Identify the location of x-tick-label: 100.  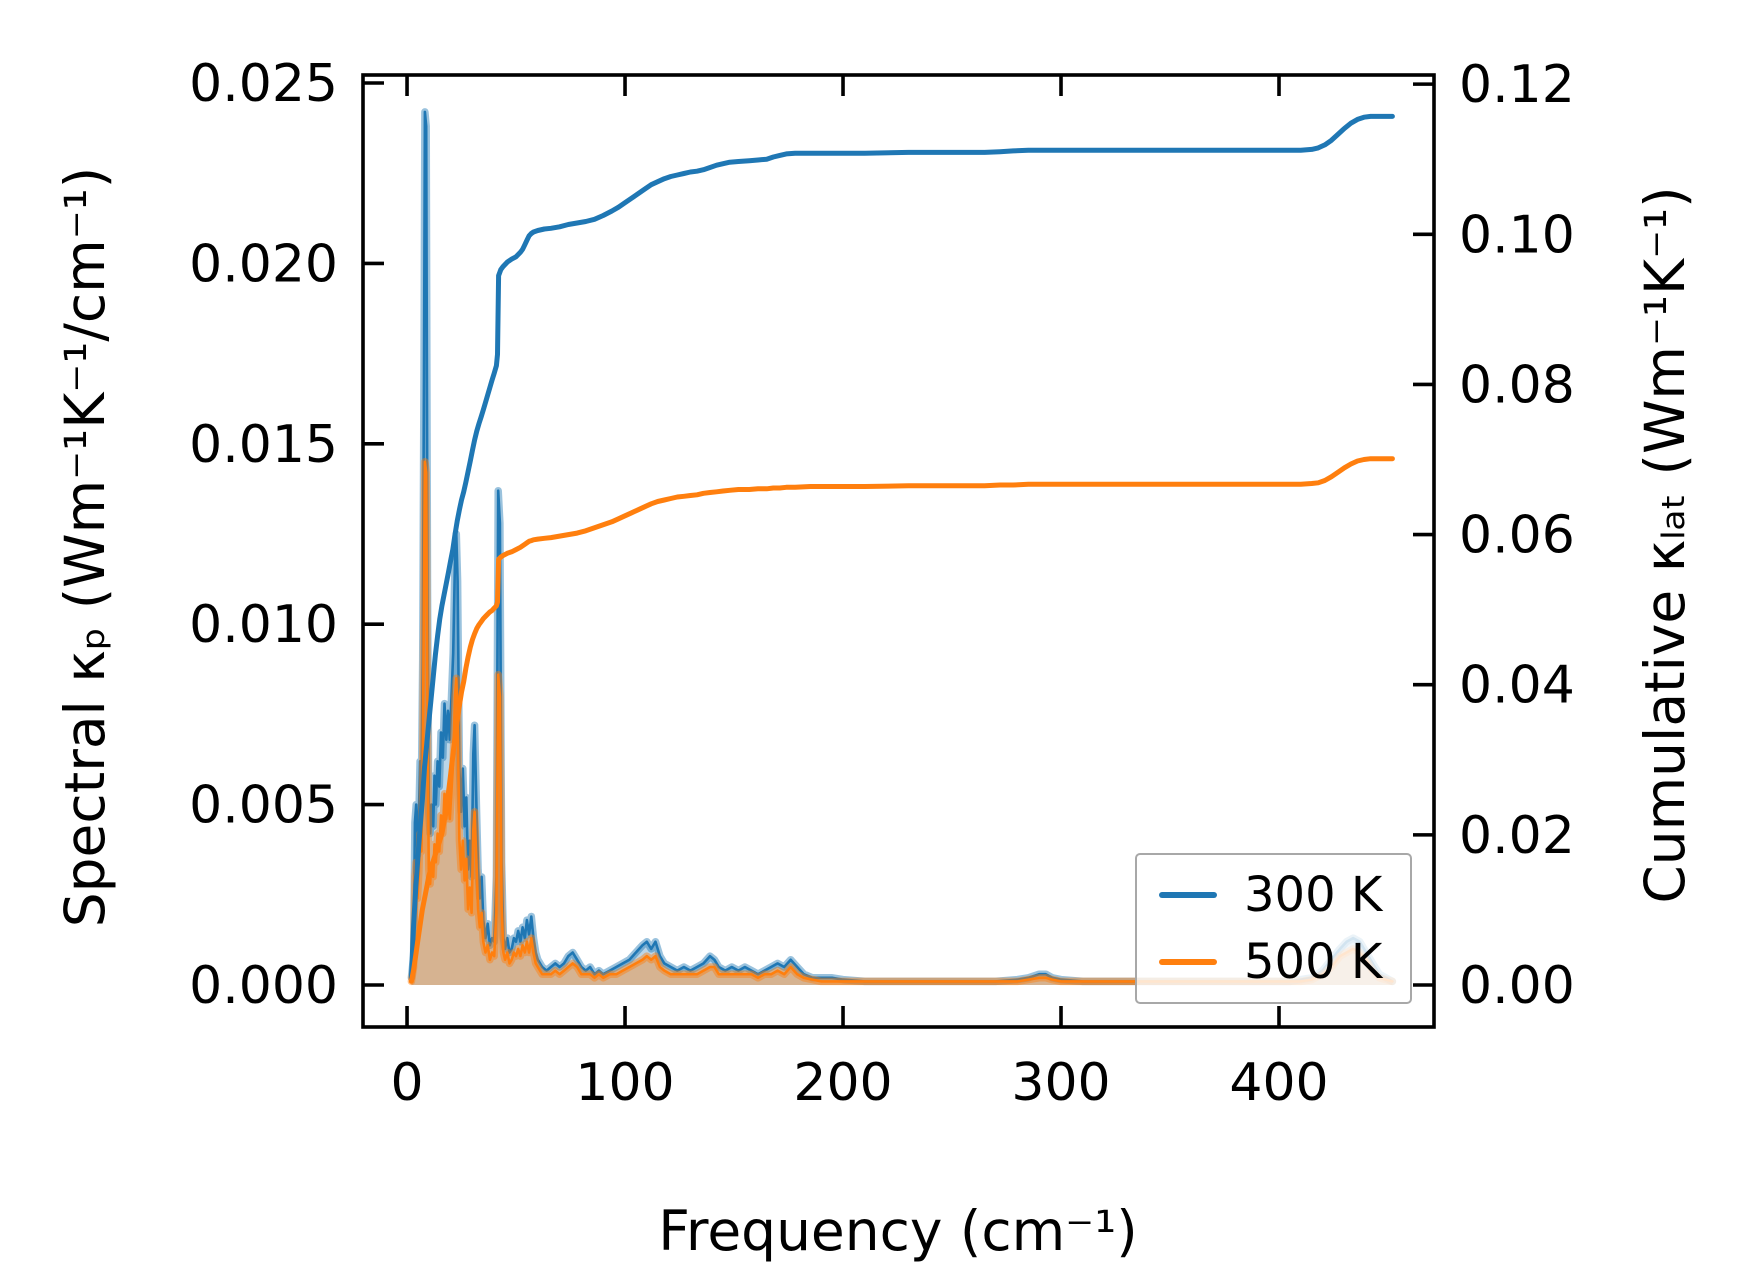
(624, 1083).